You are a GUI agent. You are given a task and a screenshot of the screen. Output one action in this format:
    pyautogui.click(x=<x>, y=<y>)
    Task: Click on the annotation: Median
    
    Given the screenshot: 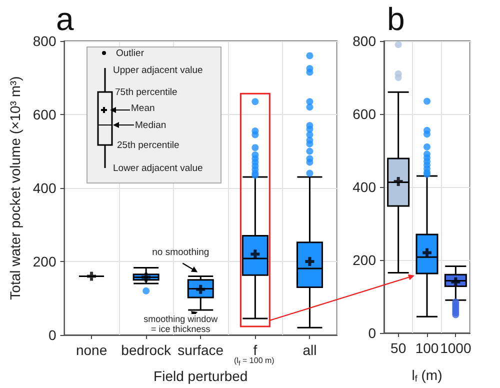 What is the action you would take?
    pyautogui.click(x=150, y=125)
    